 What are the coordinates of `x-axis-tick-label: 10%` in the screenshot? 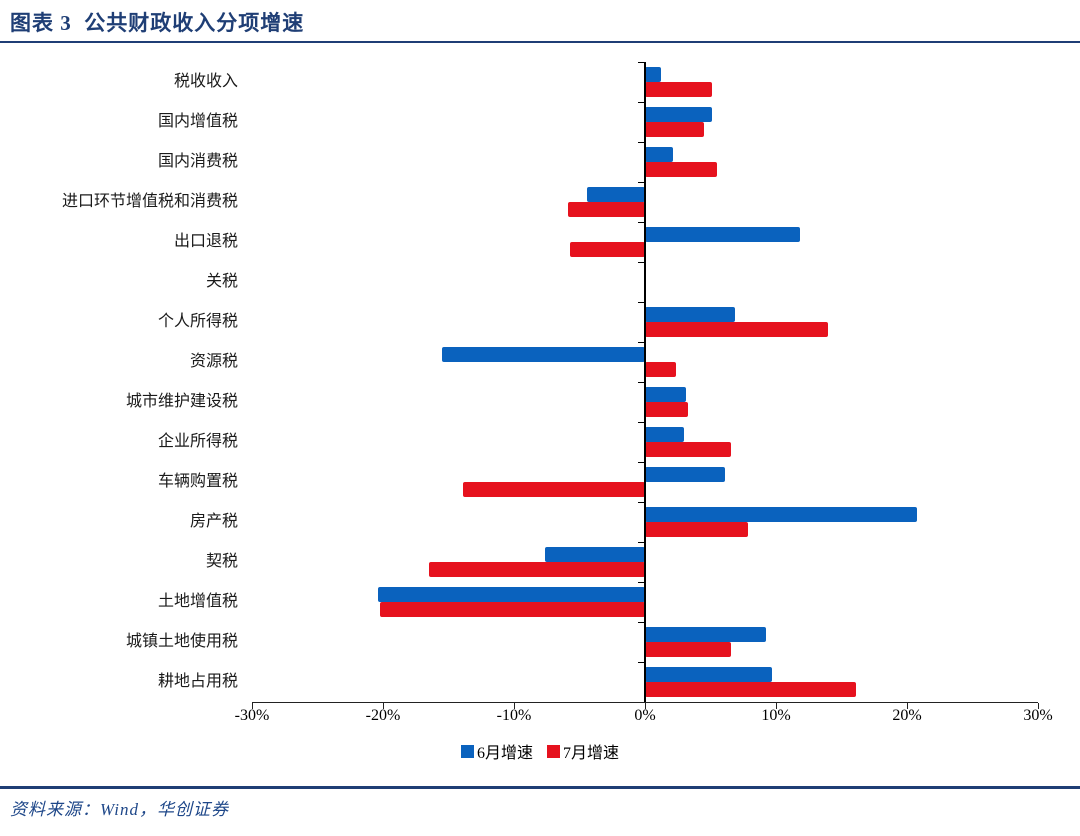 It's located at (776, 715).